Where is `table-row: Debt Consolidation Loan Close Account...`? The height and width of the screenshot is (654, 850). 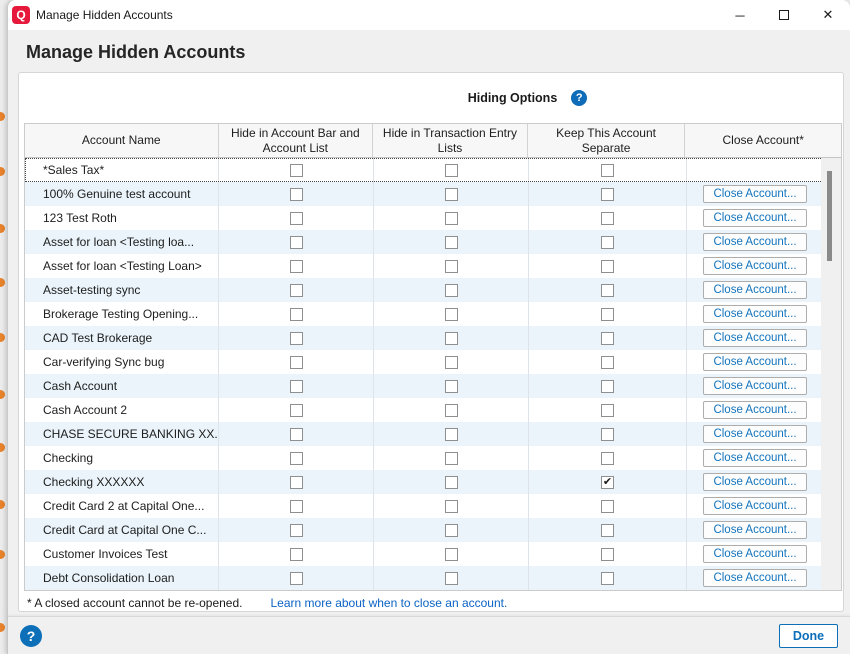 table-row: Debt Consolidation Loan Close Account... is located at coordinates (424, 578).